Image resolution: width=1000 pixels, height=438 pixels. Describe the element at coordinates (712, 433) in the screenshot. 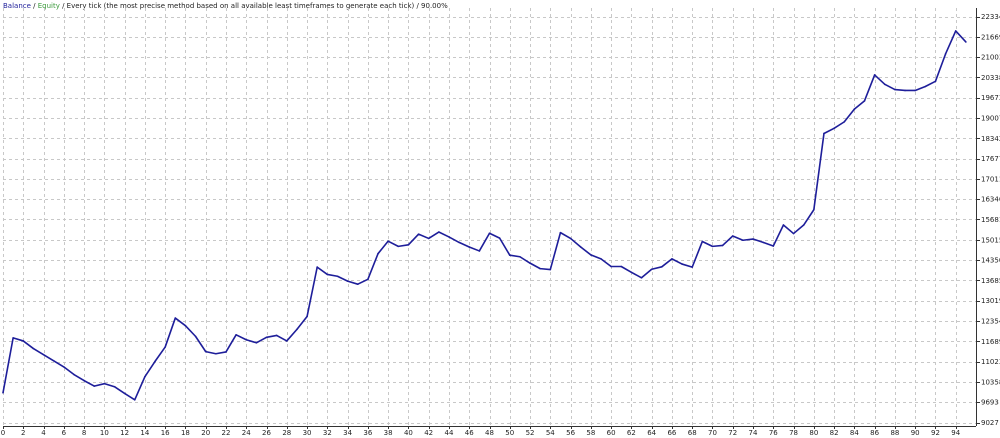

I see `x-tick-label-35: 70` at that location.